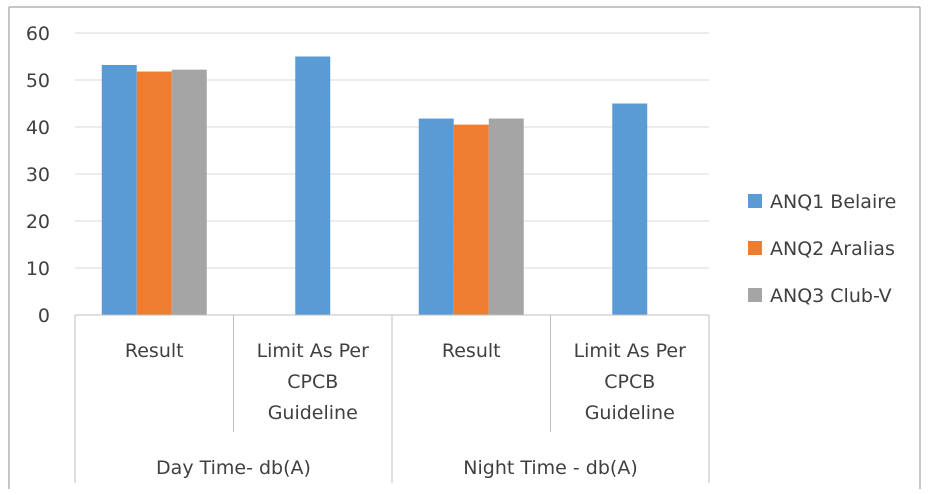  I want to click on legend-label: ANQ3 Club-V, so click(831, 296).